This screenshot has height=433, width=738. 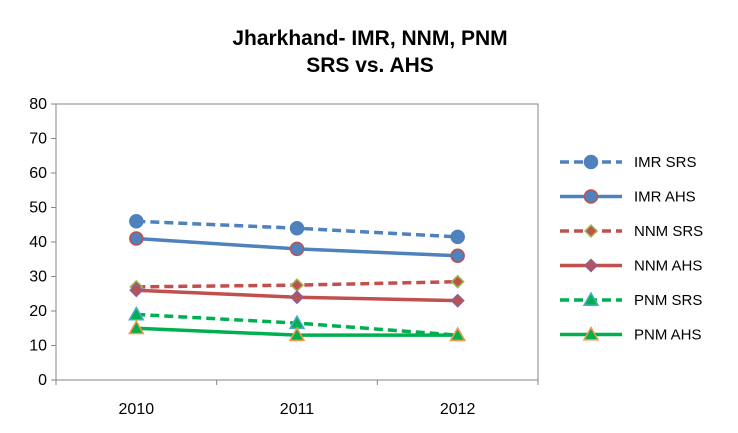 I want to click on legend-label: IMR SRS, so click(x=665, y=162).